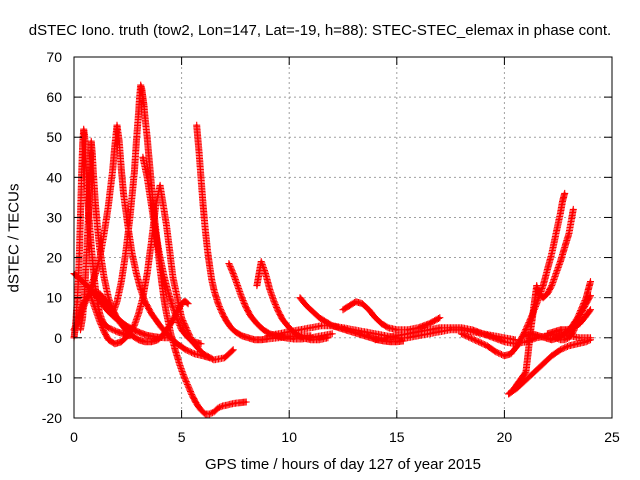  Describe the element at coordinates (14, 238) in the screenshot. I see `y-axis-label: dSTEC / TECUs` at that location.